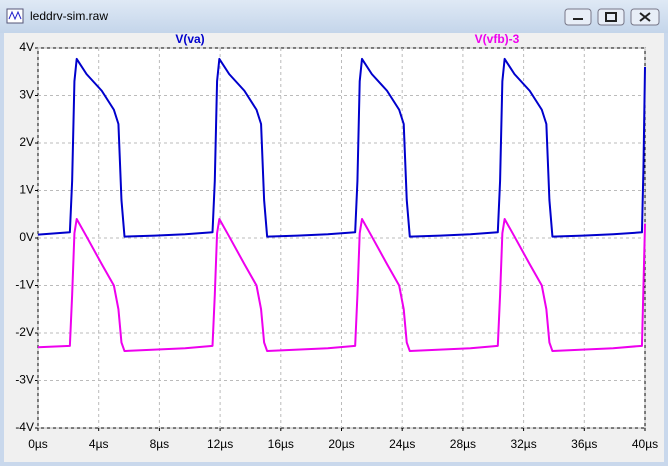  I want to click on x-tick-label: 16µs, so click(281, 444).